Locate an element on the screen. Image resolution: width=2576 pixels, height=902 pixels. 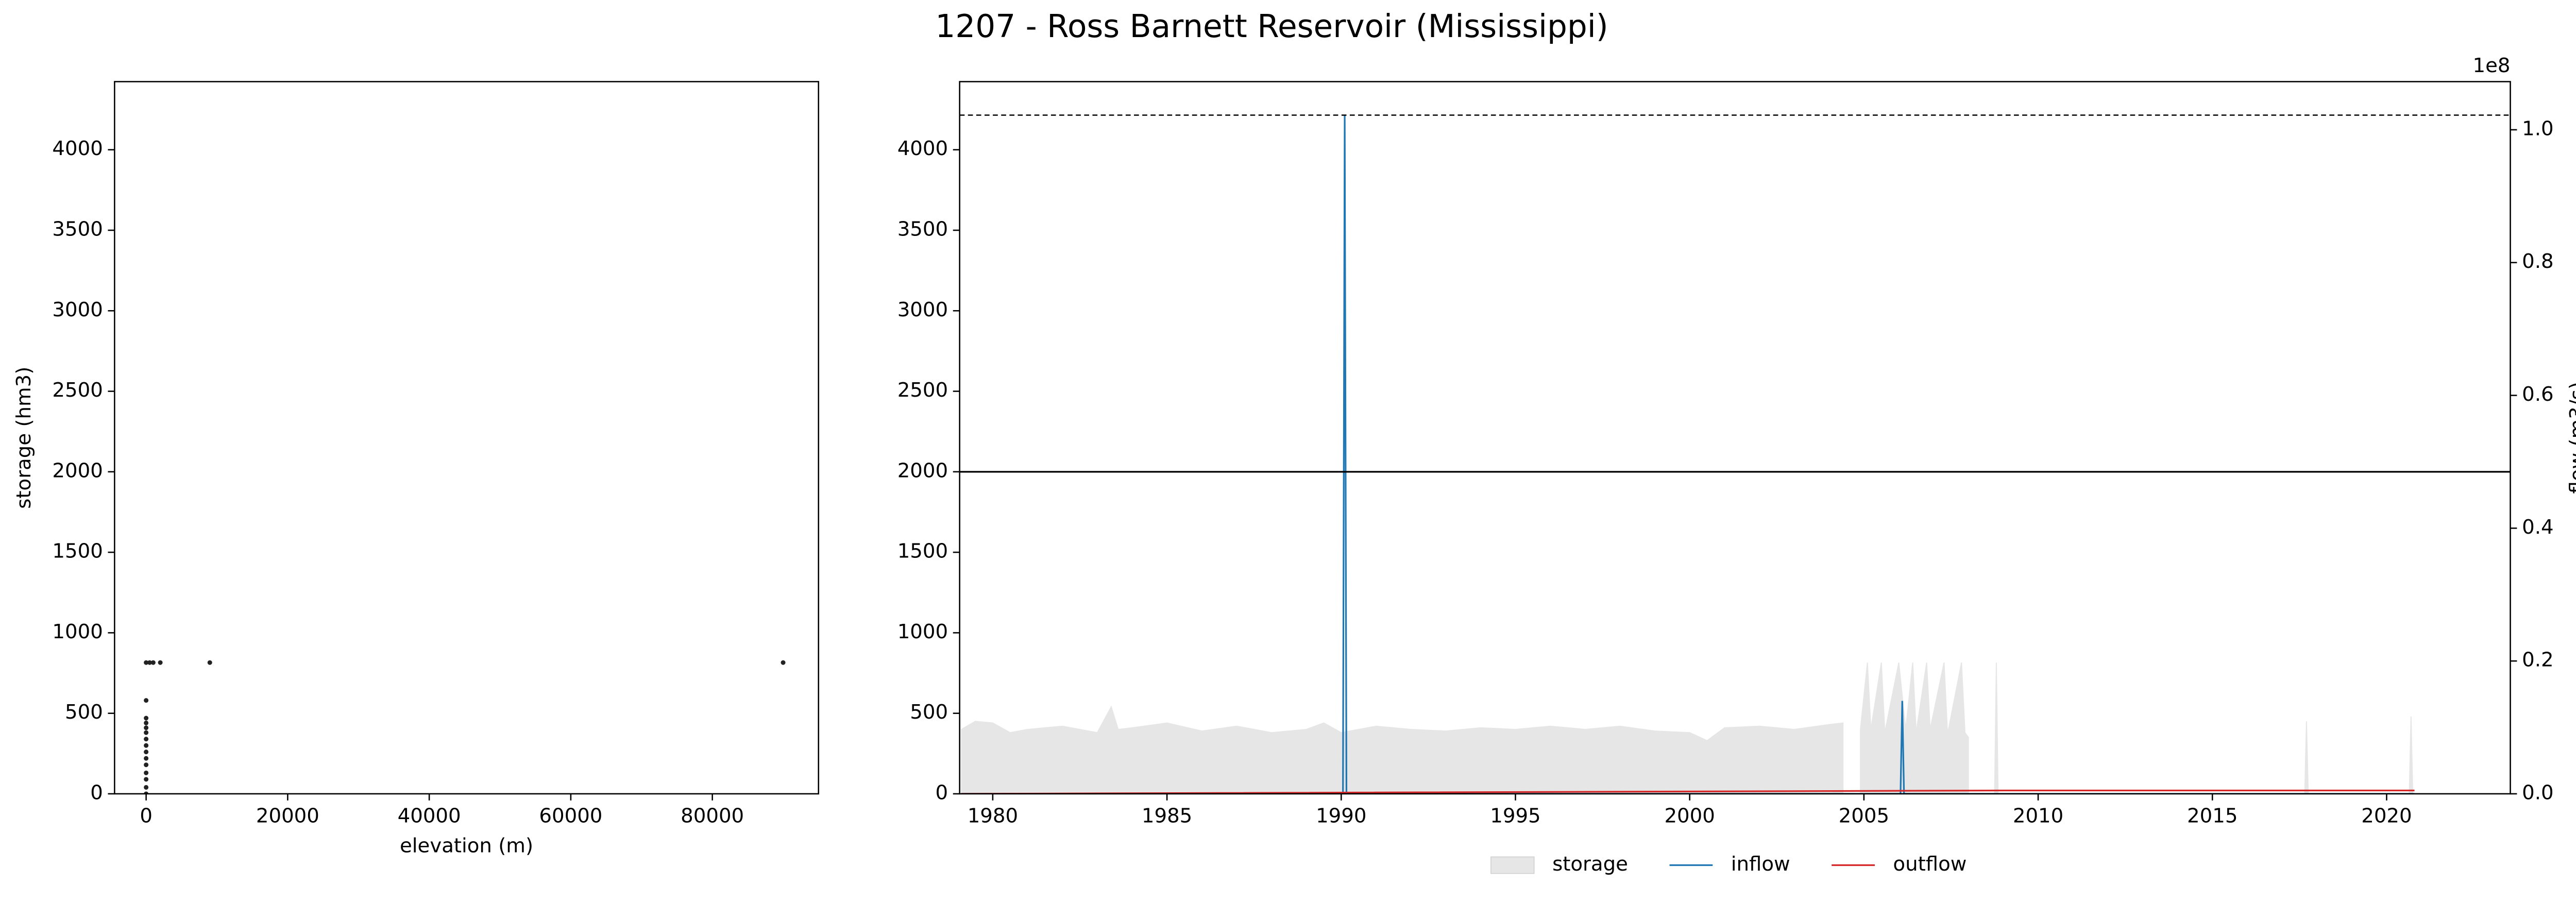
x-tick-label: 80000 is located at coordinates (712, 816).